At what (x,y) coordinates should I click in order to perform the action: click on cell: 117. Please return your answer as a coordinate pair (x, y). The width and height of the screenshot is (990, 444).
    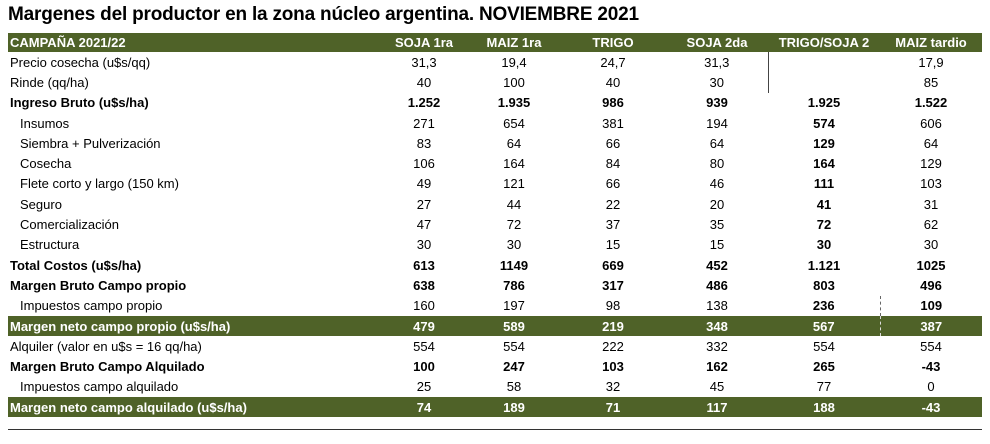
    Looking at the image, I should click on (717, 407).